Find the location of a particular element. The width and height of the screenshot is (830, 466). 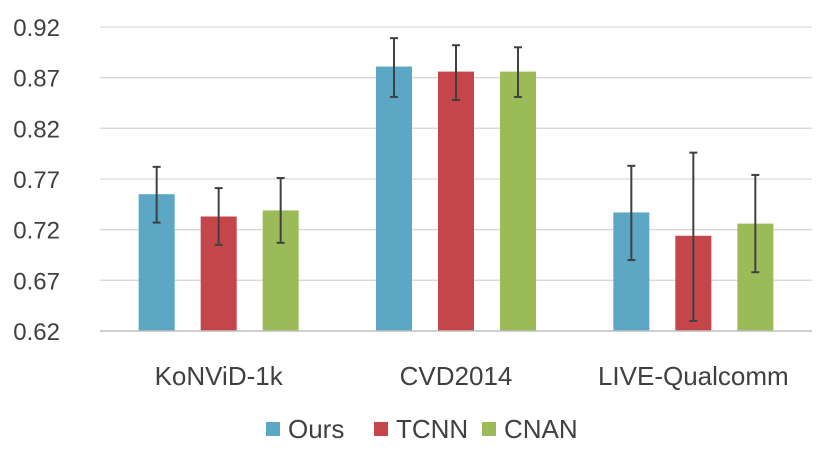

y-tick-label: 0.67 is located at coordinates (36, 281).